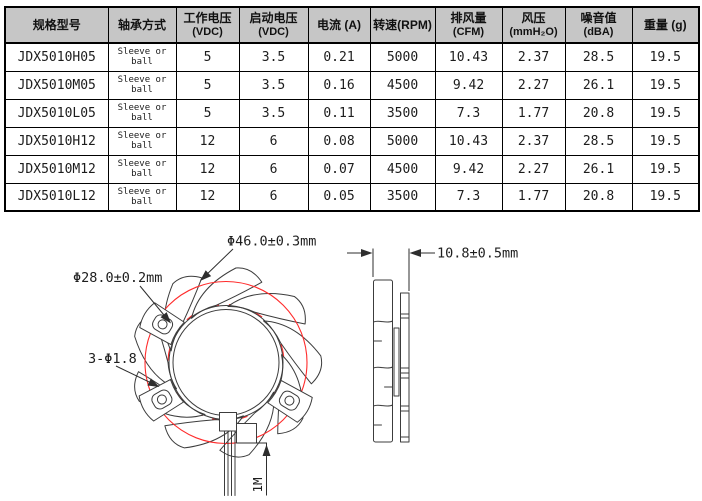 This screenshot has height=501, width=702. What do you see at coordinates (339, 57) in the screenshot?
I see `current-cell: 0.21` at bounding box center [339, 57].